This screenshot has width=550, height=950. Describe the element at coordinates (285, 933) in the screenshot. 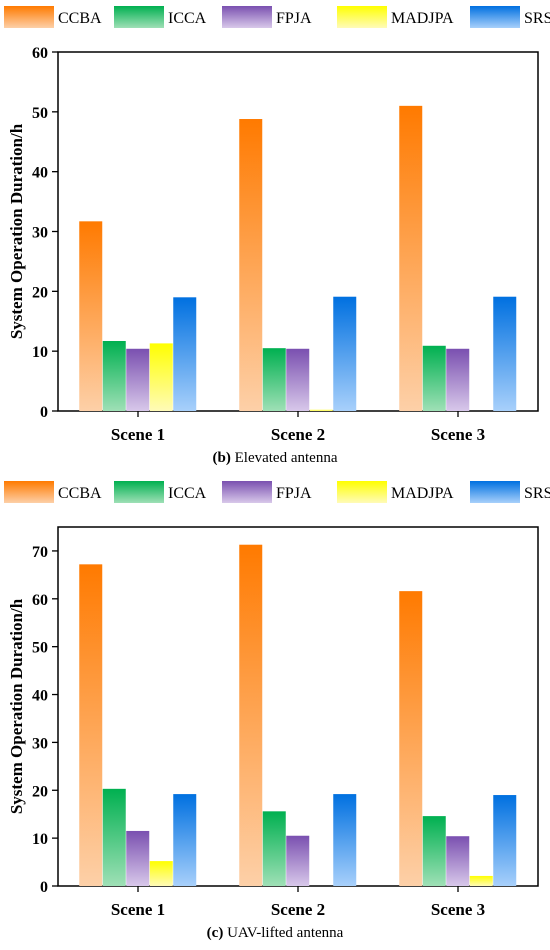

I see `caption-text: UAV-lifted antenna` at that location.